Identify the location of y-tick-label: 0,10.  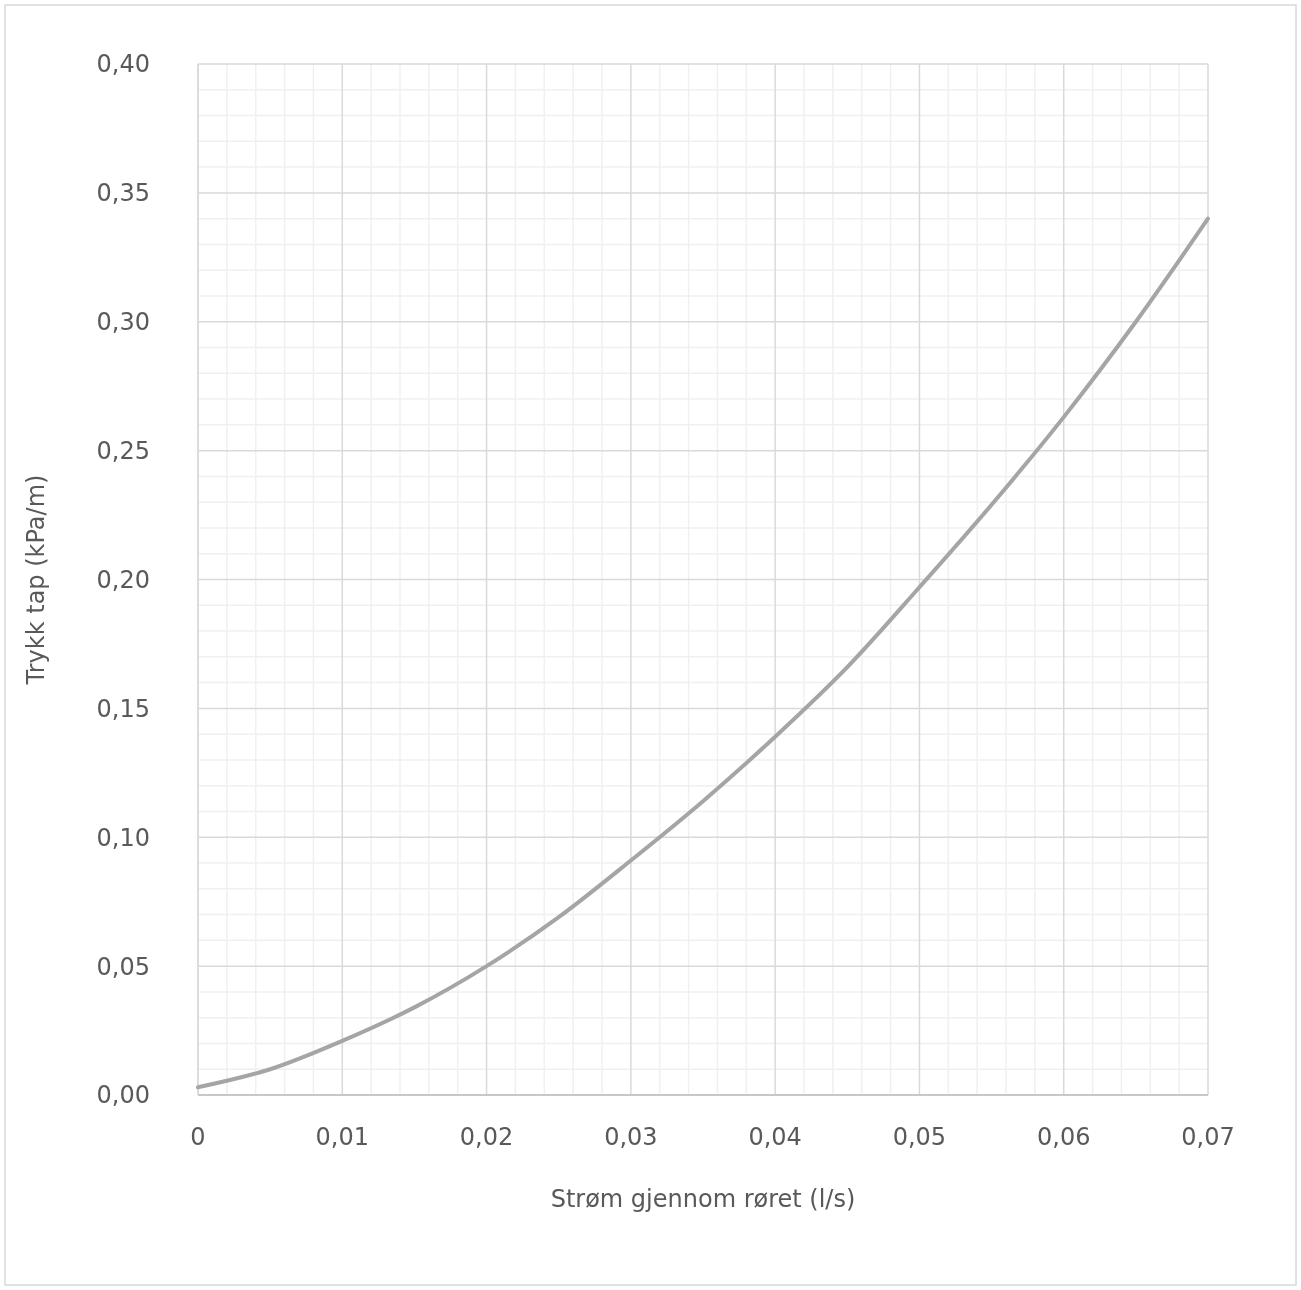
(123, 837).